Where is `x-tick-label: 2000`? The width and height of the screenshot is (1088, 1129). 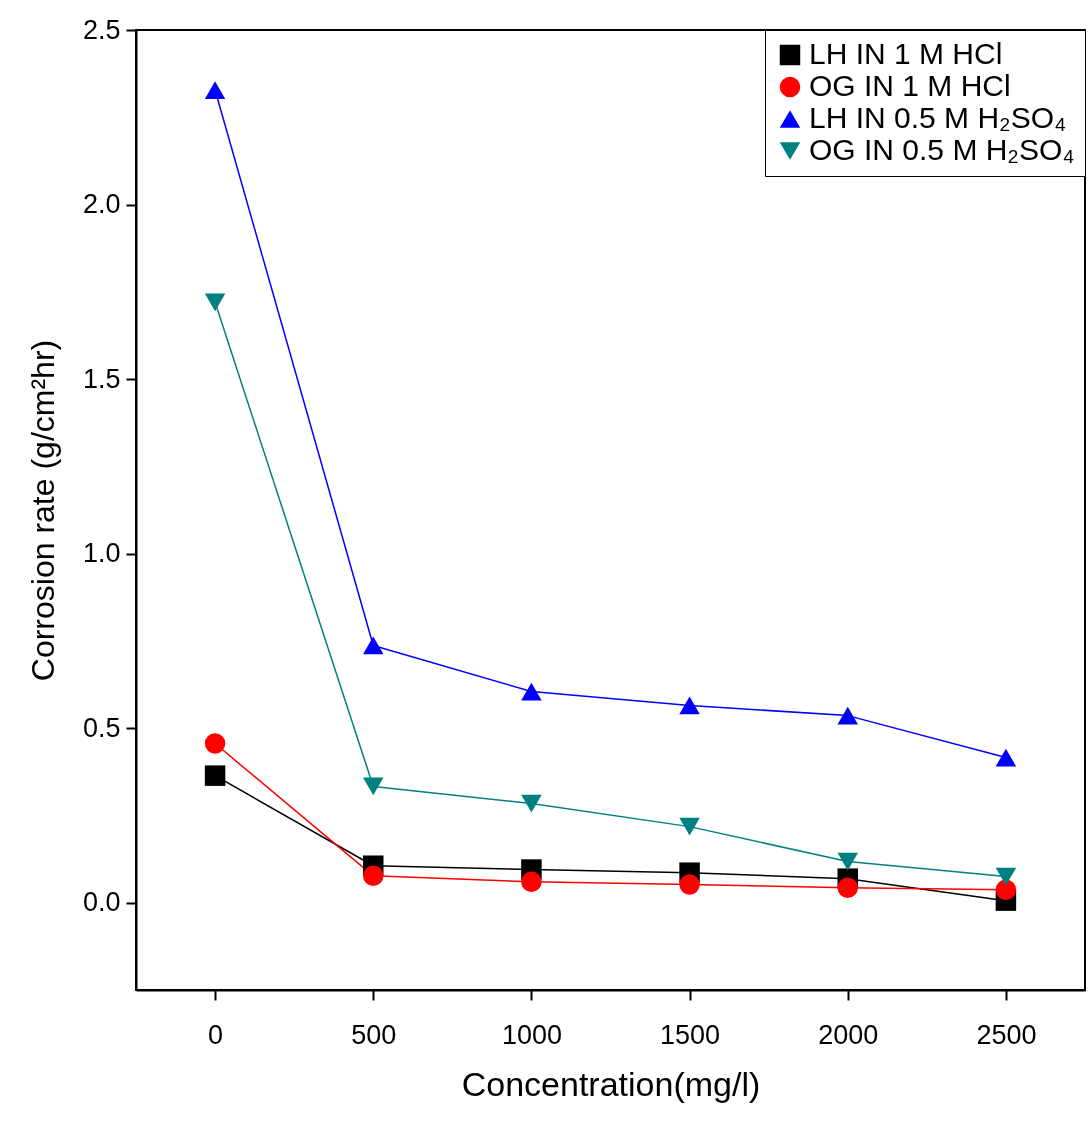 x-tick-label: 2000 is located at coordinates (848, 1034).